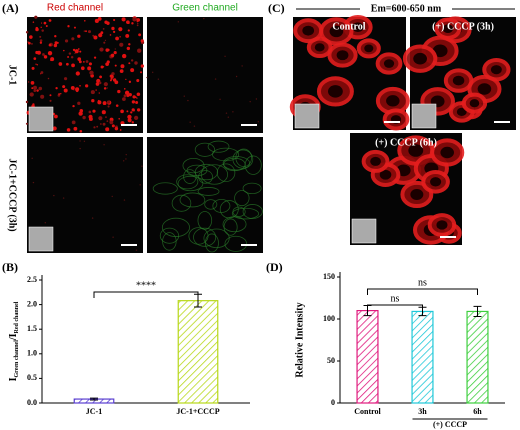 The width and height of the screenshot is (520, 430). Describe the element at coordinates (299, 339) in the screenshot. I see `y-axis-title: Relative Intensity` at that location.